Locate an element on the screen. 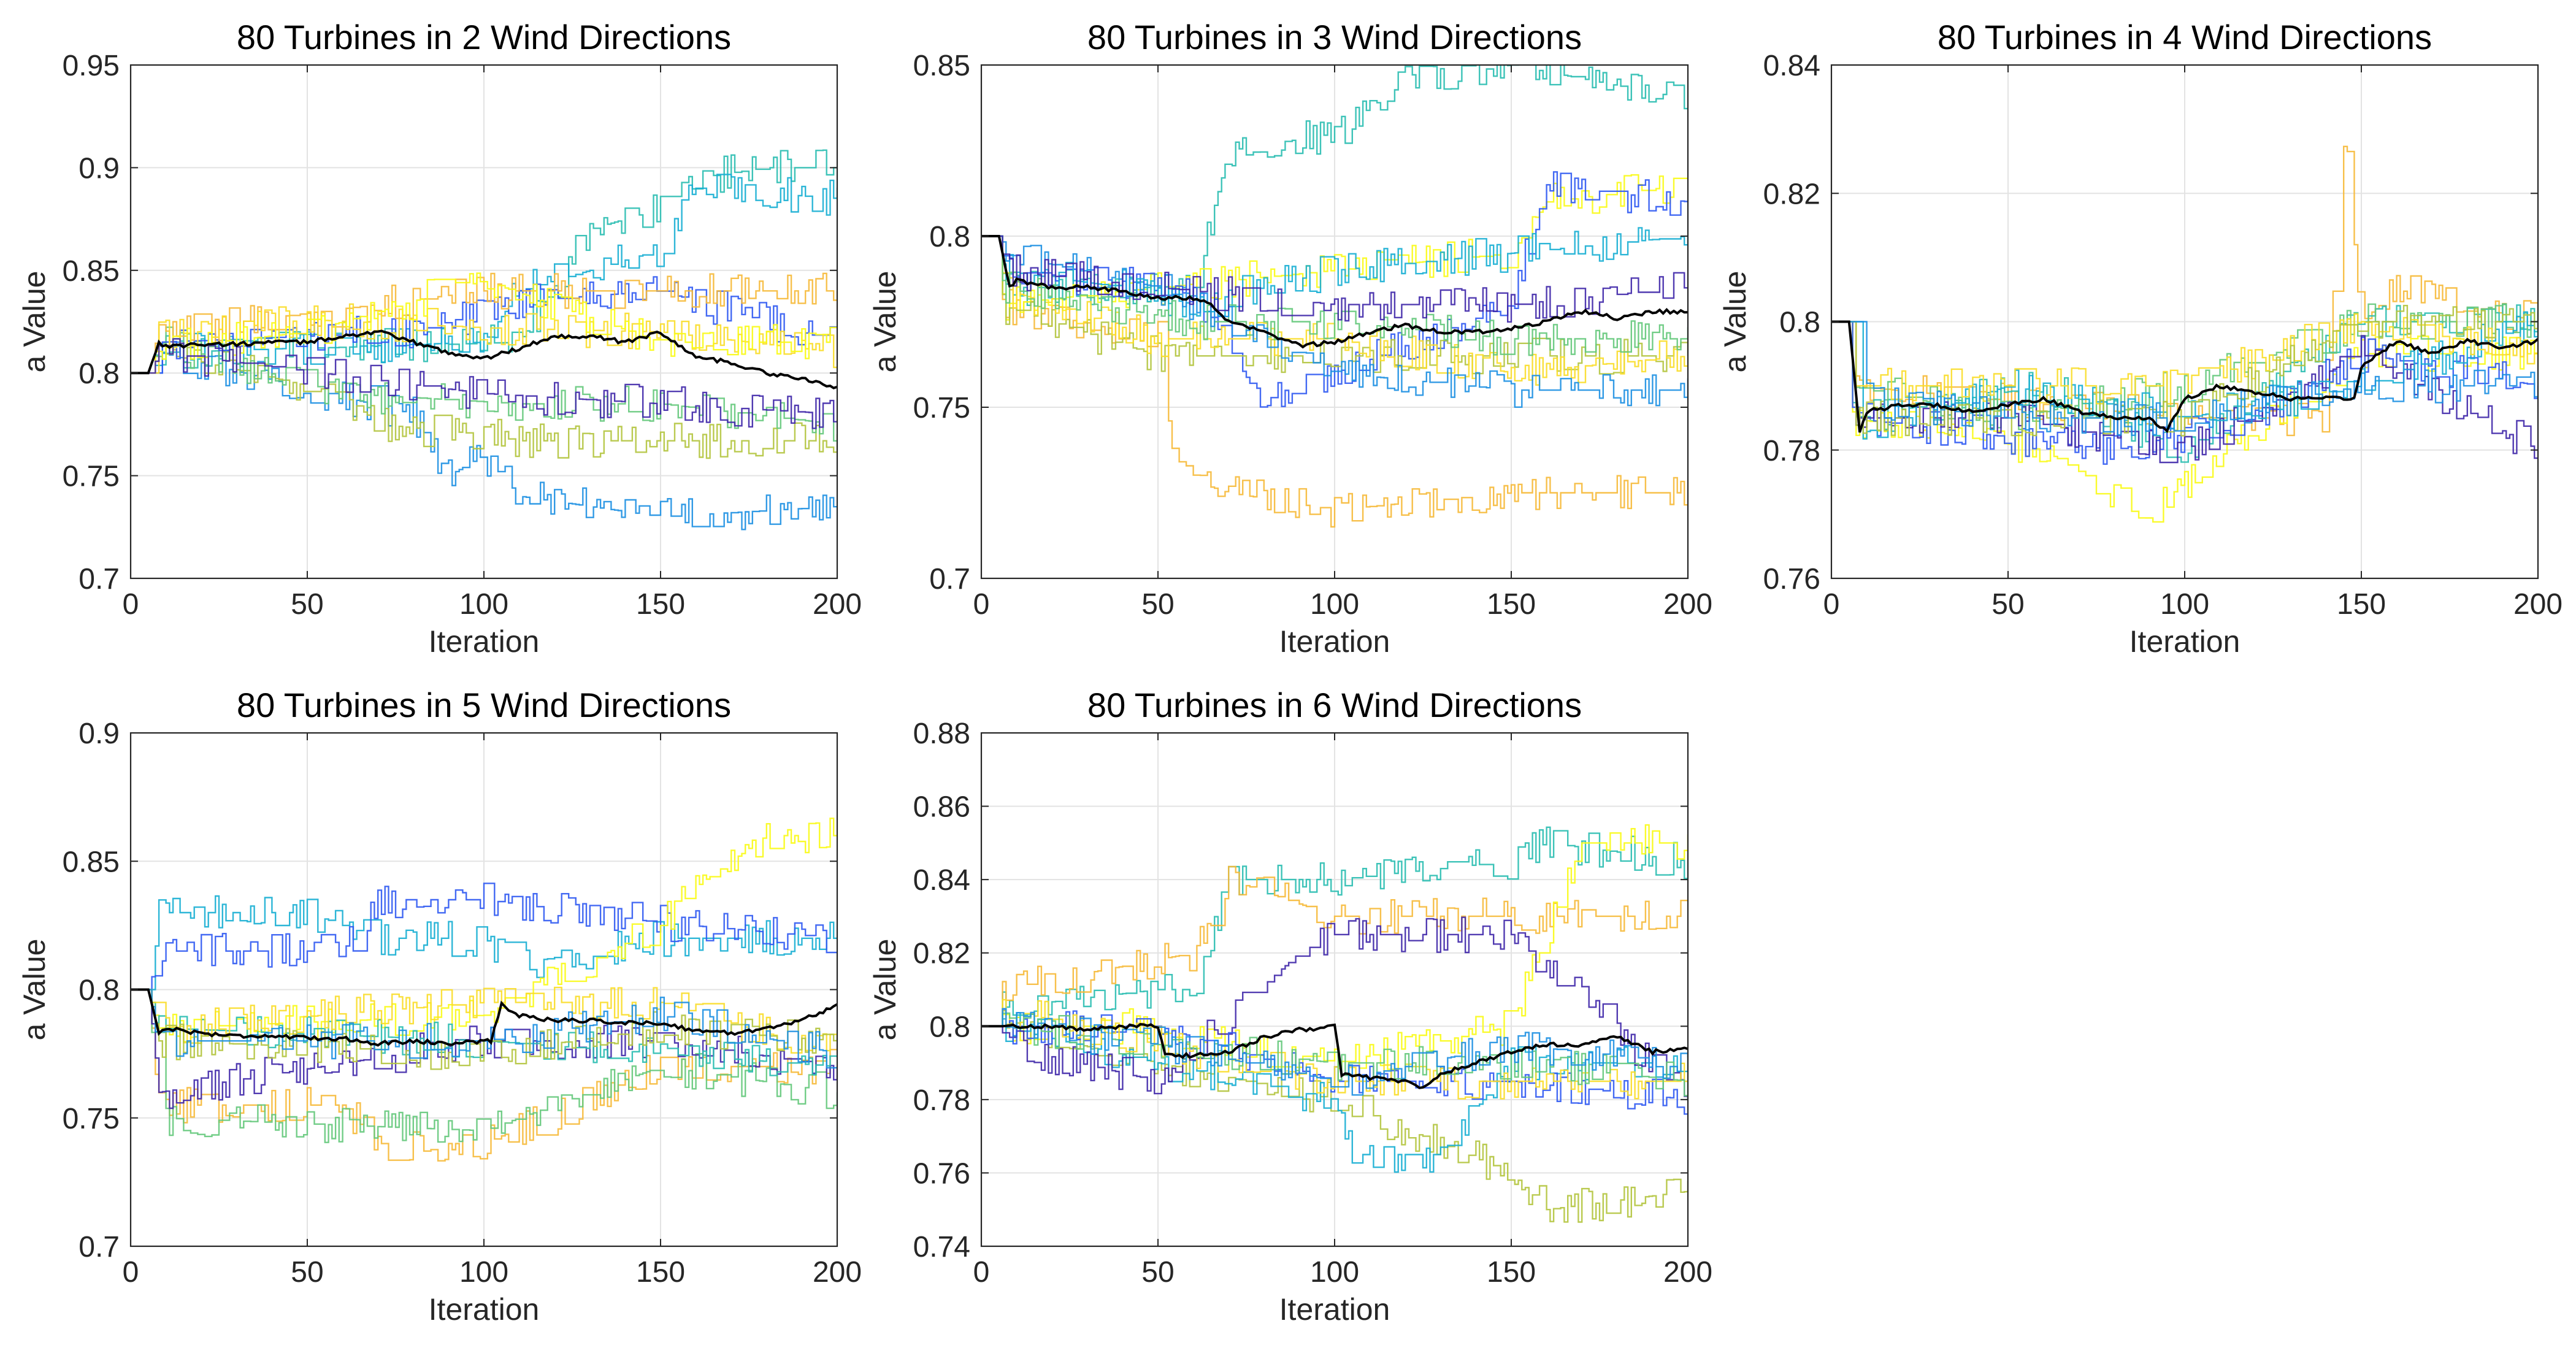 Image resolution: width=2576 pixels, height=1345 pixels. chart-title: 80 Turbines in 2 Wind Directions is located at coordinates (484, 37).